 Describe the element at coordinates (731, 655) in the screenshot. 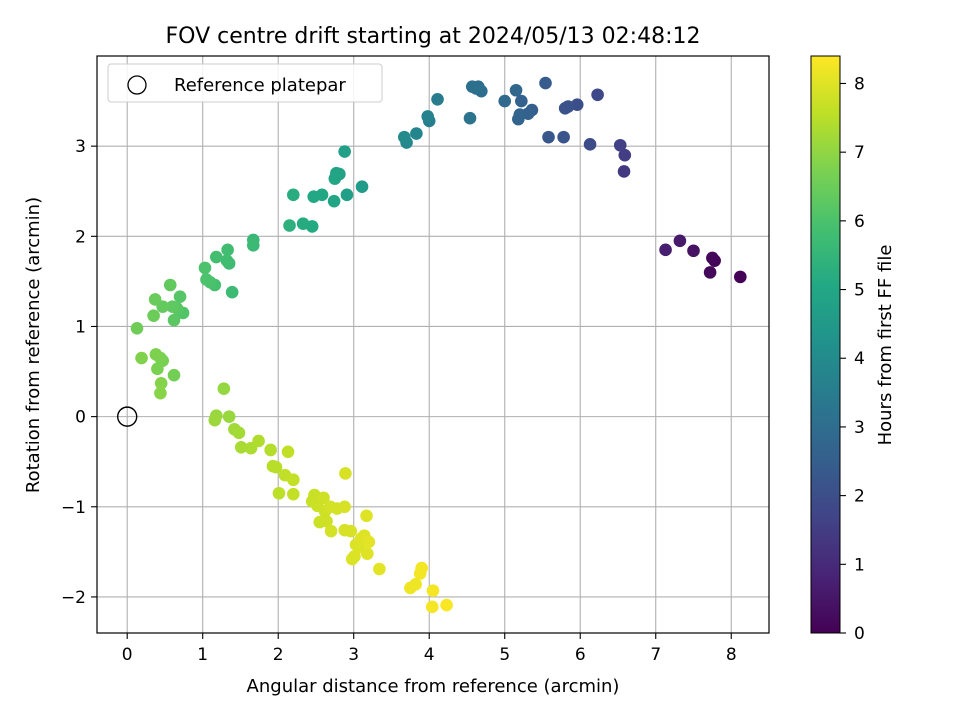

I see `x-tick-label: 8` at that location.